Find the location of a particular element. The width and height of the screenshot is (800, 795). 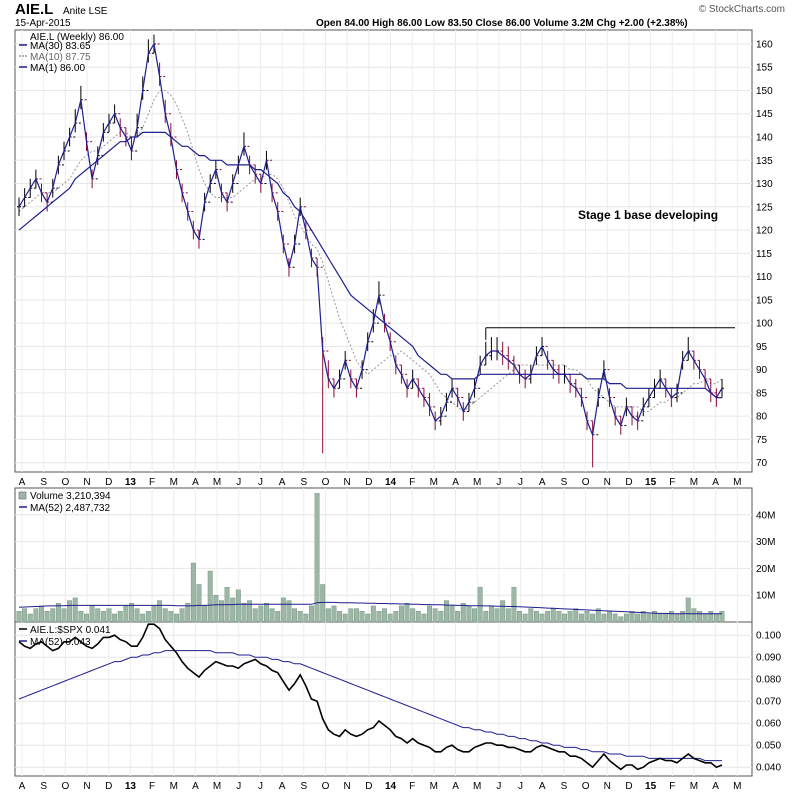

price-y-tick-label: 100 is located at coordinates (764, 324).